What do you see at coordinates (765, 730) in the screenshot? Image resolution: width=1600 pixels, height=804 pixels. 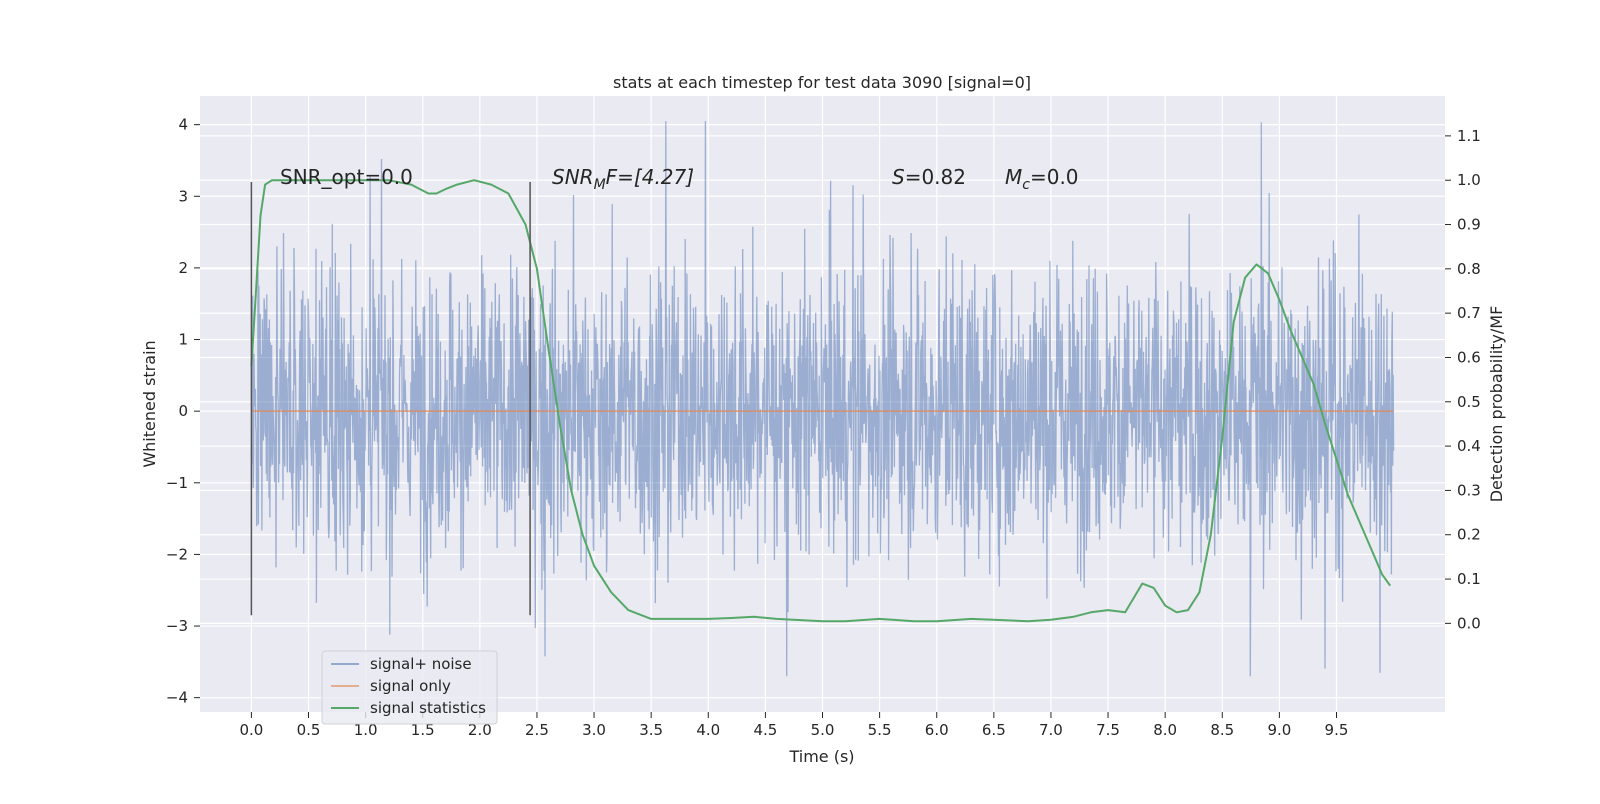 I see `x-tick-label: 4.5` at bounding box center [765, 730].